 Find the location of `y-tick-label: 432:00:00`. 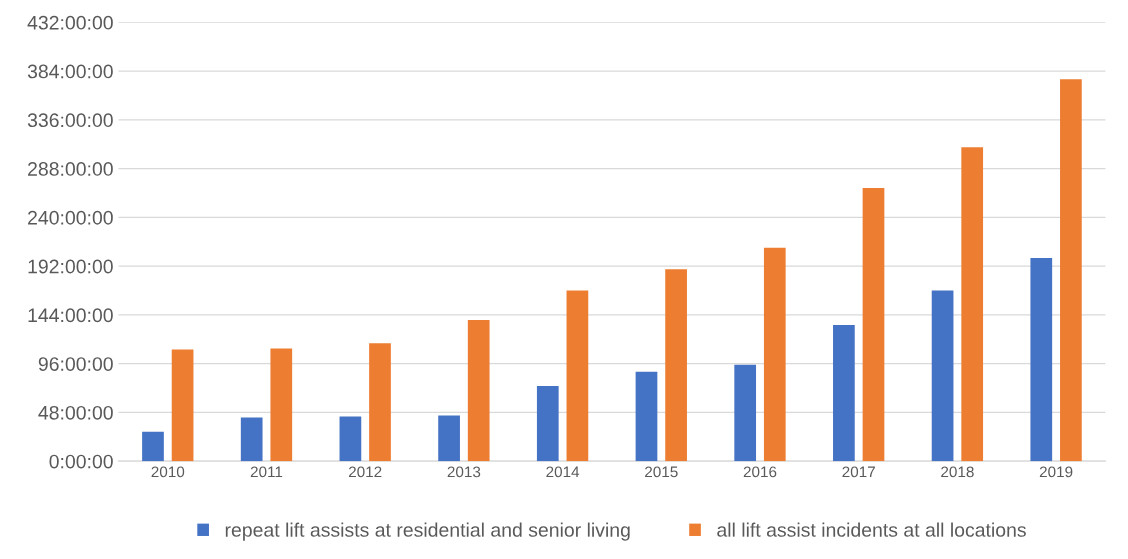

y-tick-label: 432:00:00 is located at coordinates (70, 22).